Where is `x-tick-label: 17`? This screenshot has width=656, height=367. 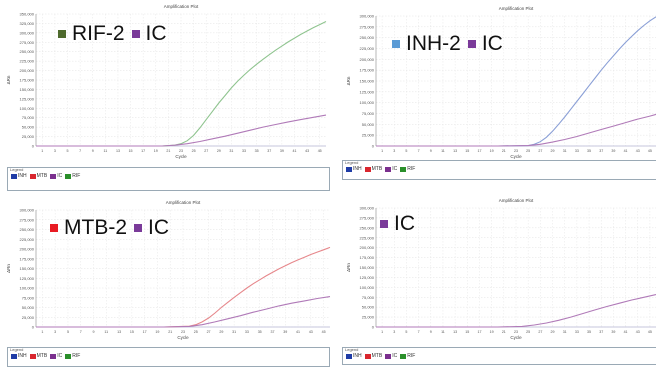
x-tick-label: 17 is located at coordinates (479, 151).